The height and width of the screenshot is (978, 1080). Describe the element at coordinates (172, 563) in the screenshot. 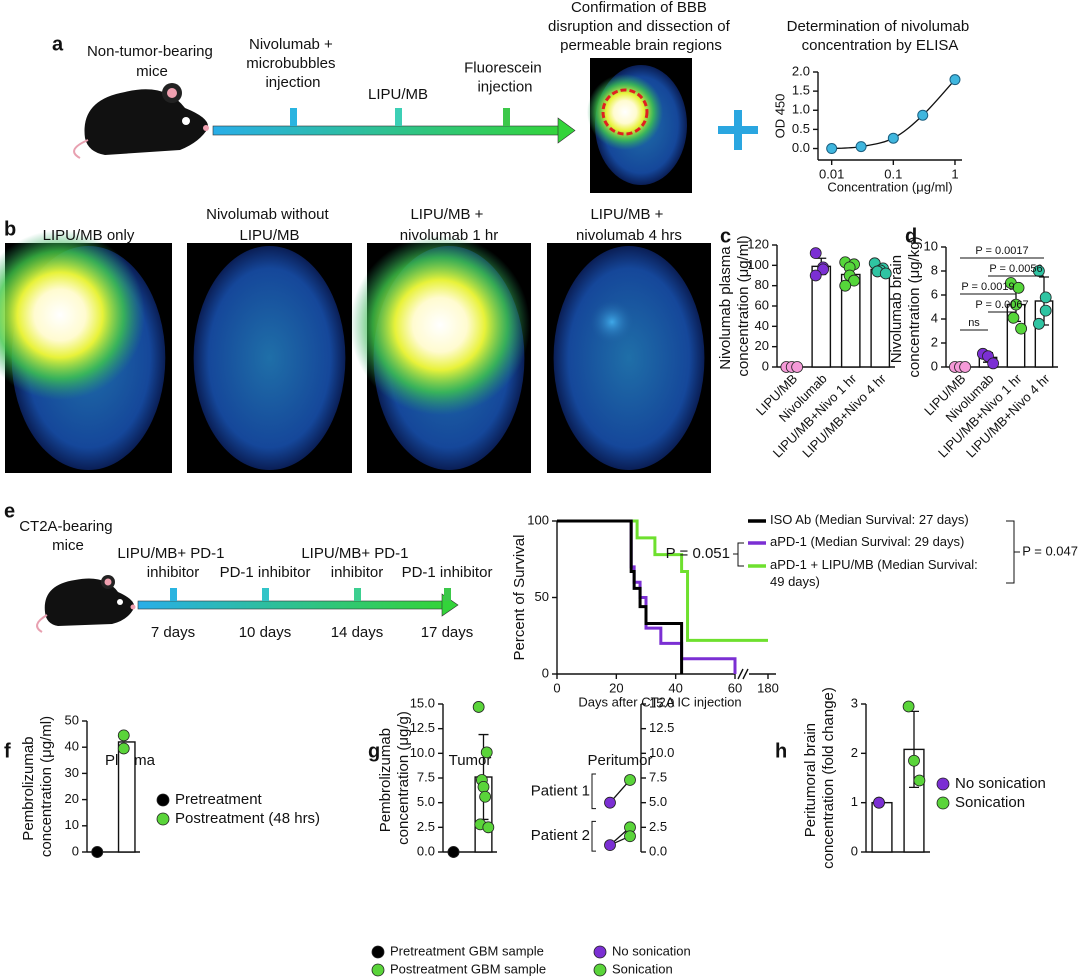

I see `step-label: LIPU/MB+ PD-1 inhibitor` at that location.